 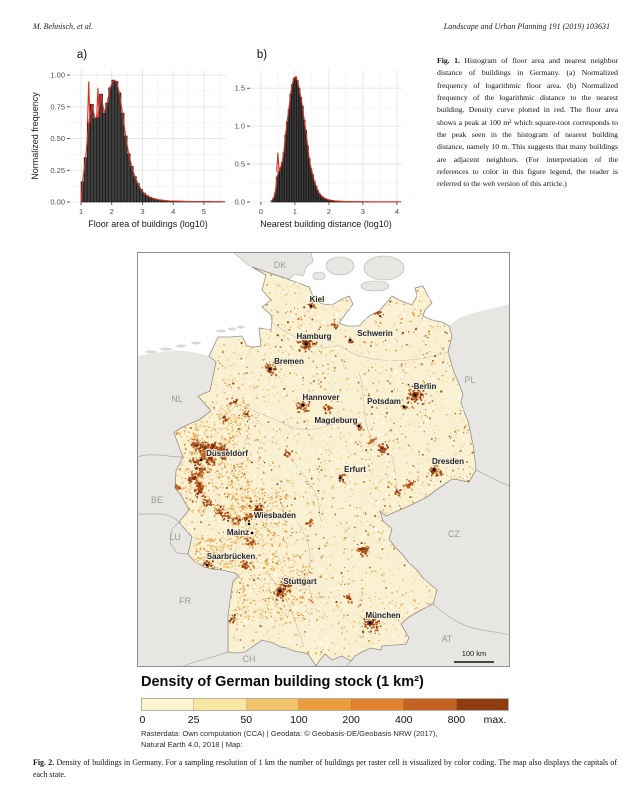 I want to click on city-label: Erfurt, so click(x=355, y=469).